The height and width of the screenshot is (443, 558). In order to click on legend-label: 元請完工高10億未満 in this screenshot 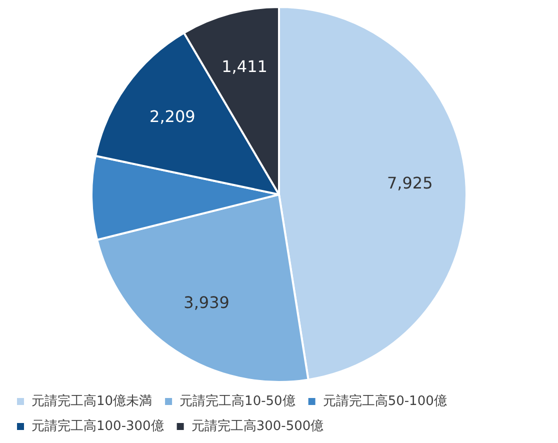, I will do `click(92, 400)`.